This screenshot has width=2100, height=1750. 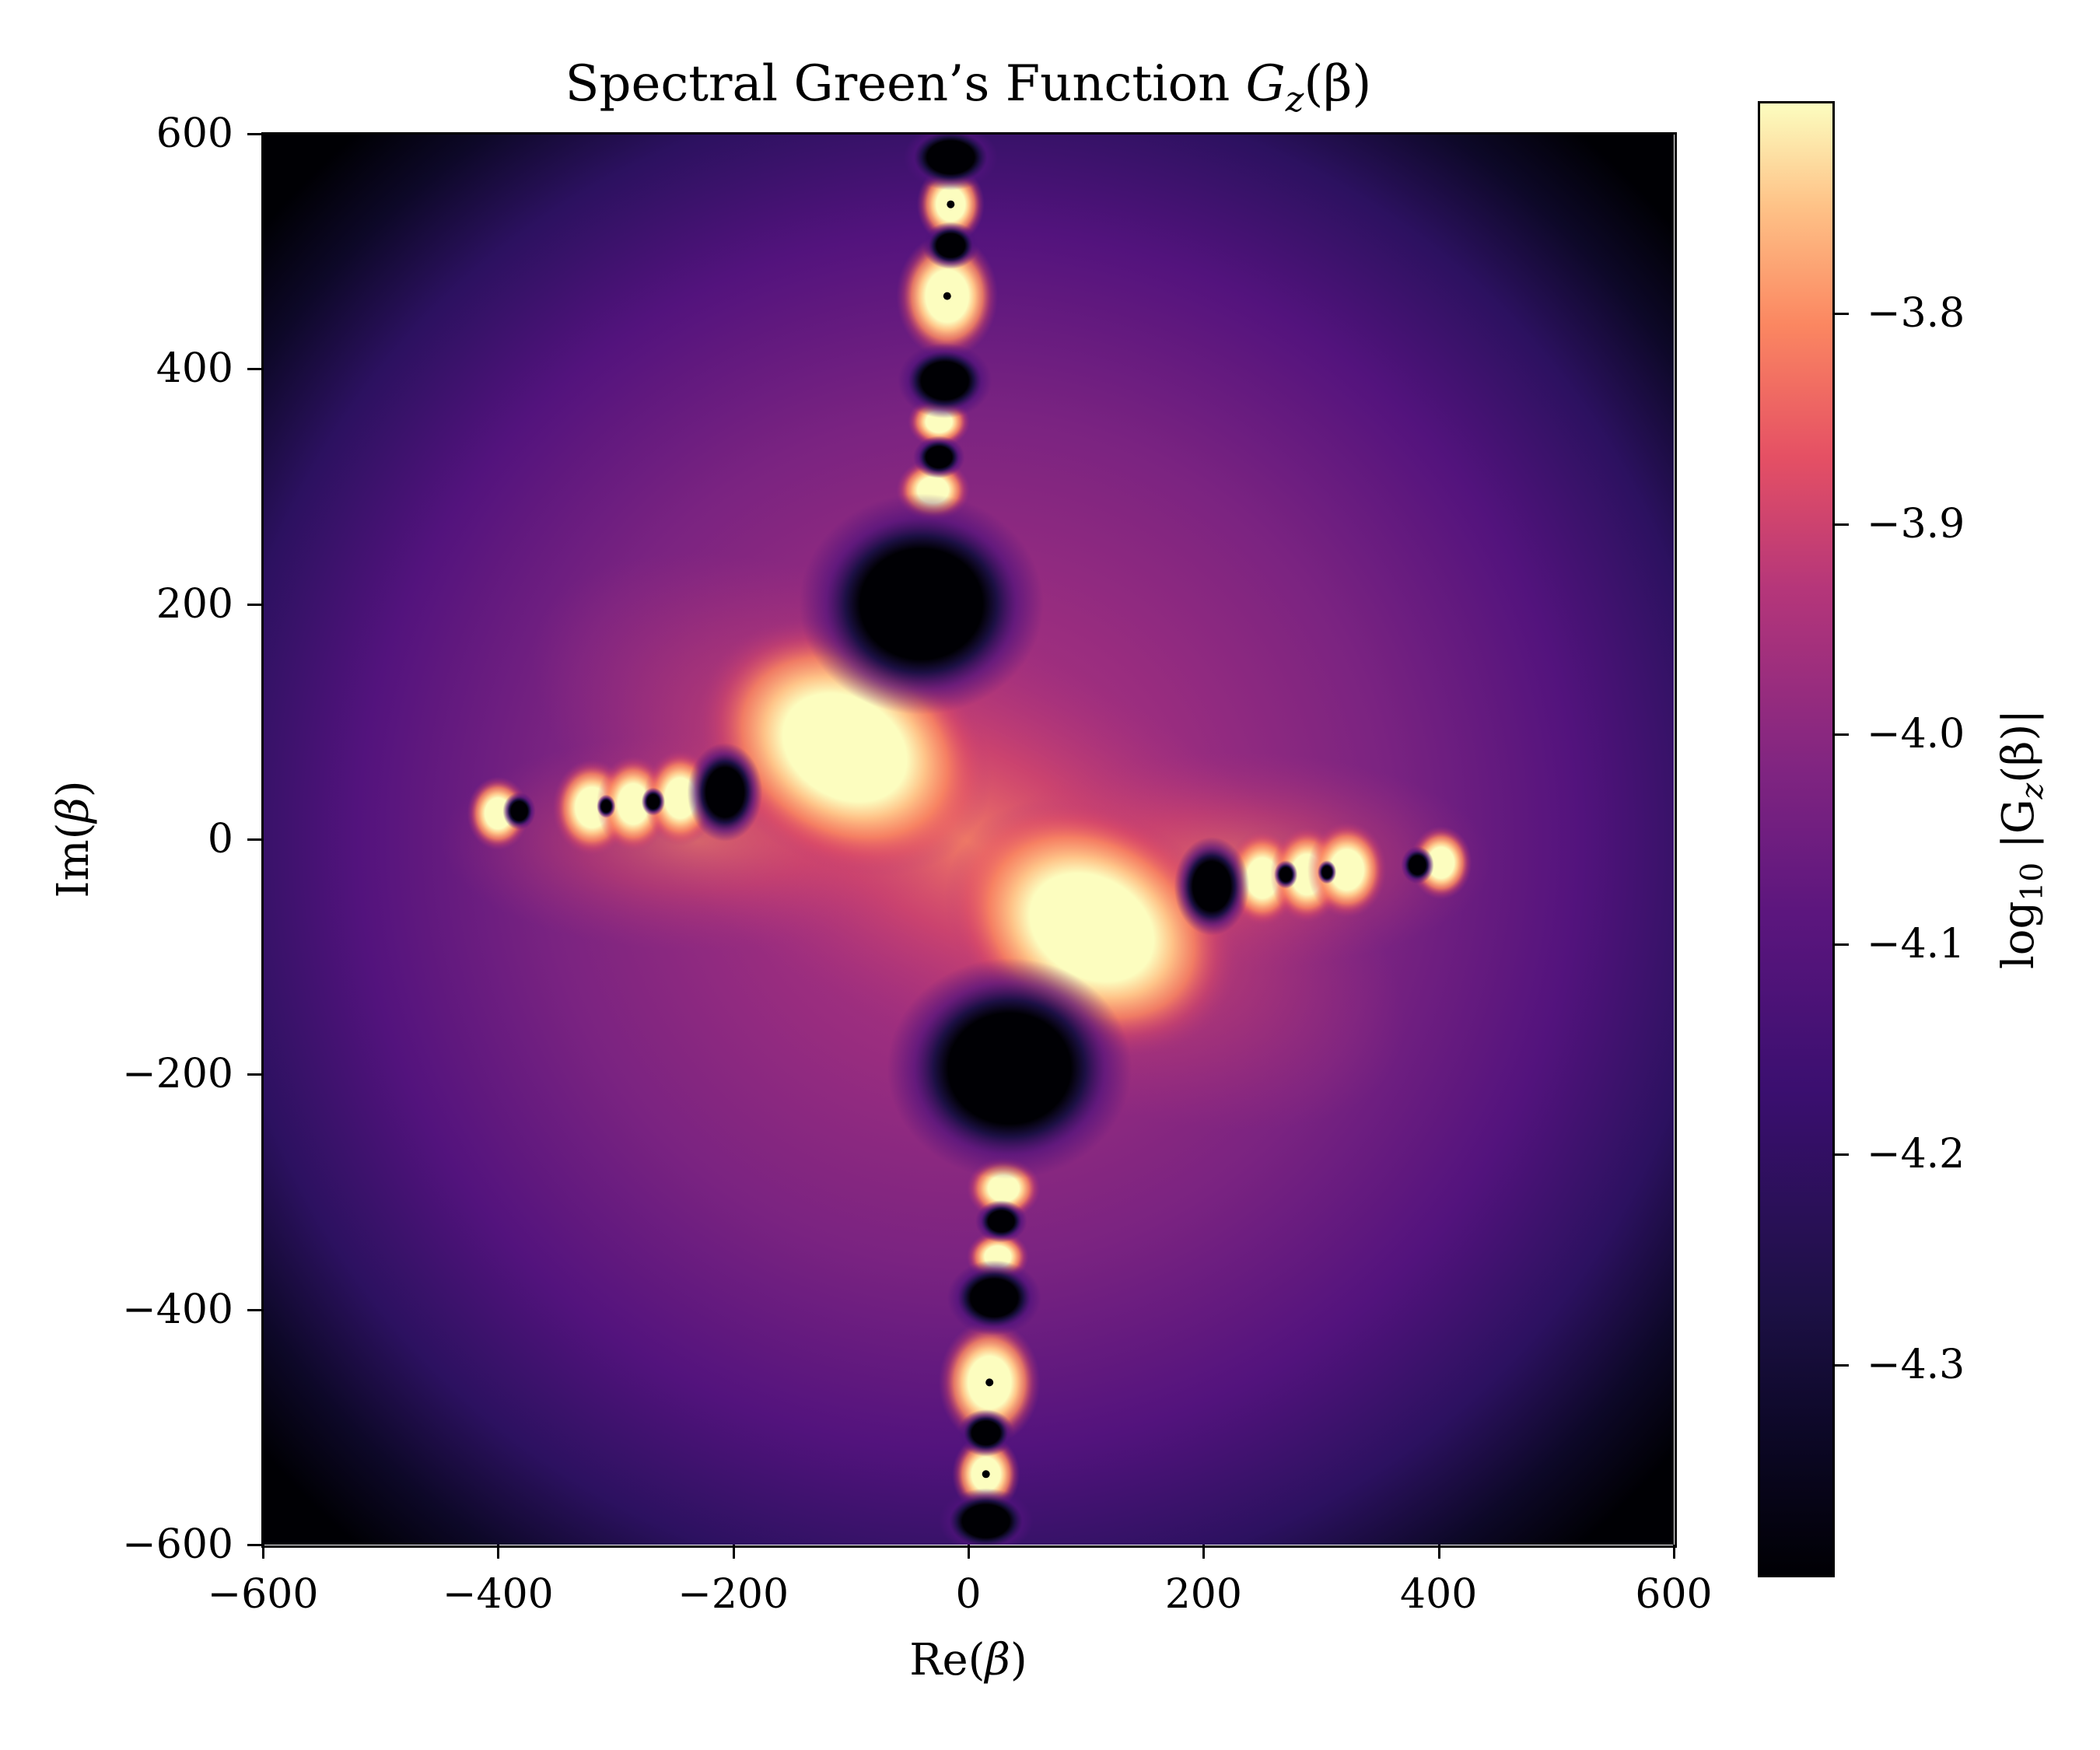 What do you see at coordinates (73, 789) in the screenshot?
I see `y-axis-label-close: )` at bounding box center [73, 789].